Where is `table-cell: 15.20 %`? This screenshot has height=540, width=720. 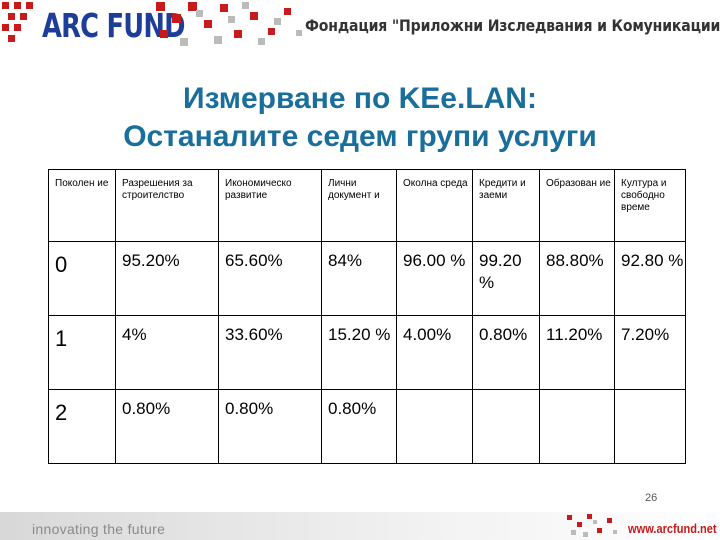 table-cell: 15.20 % is located at coordinates (359, 352).